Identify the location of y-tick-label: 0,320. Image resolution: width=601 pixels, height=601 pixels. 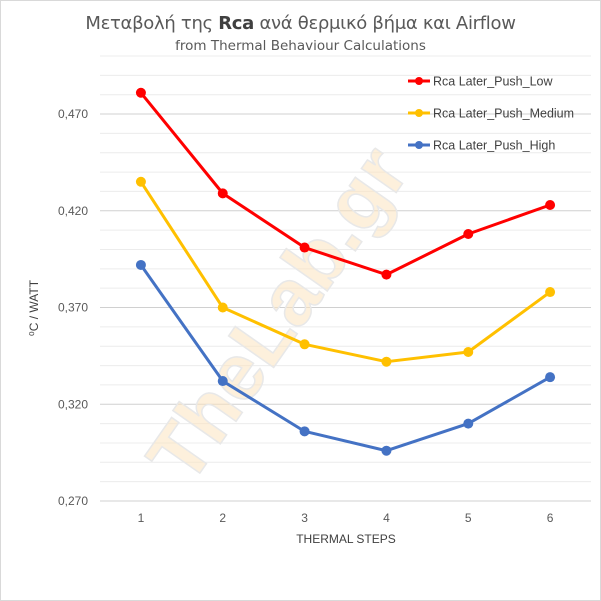
(73, 404).